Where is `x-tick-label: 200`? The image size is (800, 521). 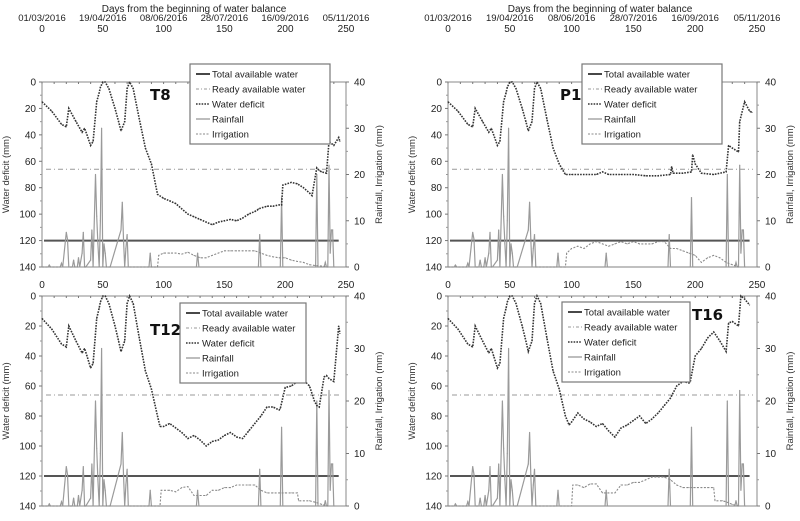 x-tick-label: 200 is located at coordinates (695, 285).